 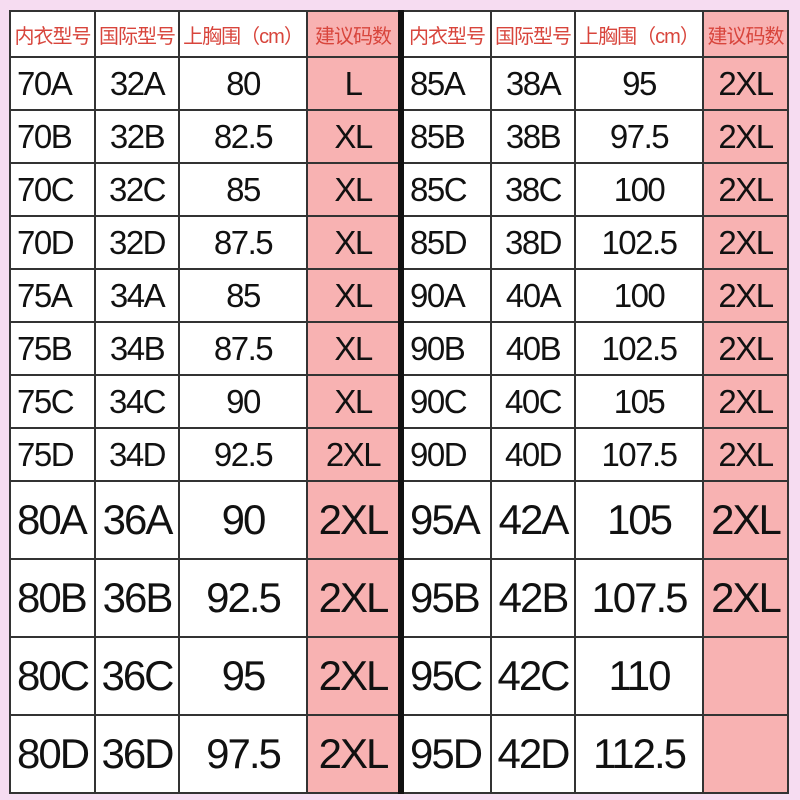 I want to click on cup-size-cell: 95C, so click(x=446, y=676).